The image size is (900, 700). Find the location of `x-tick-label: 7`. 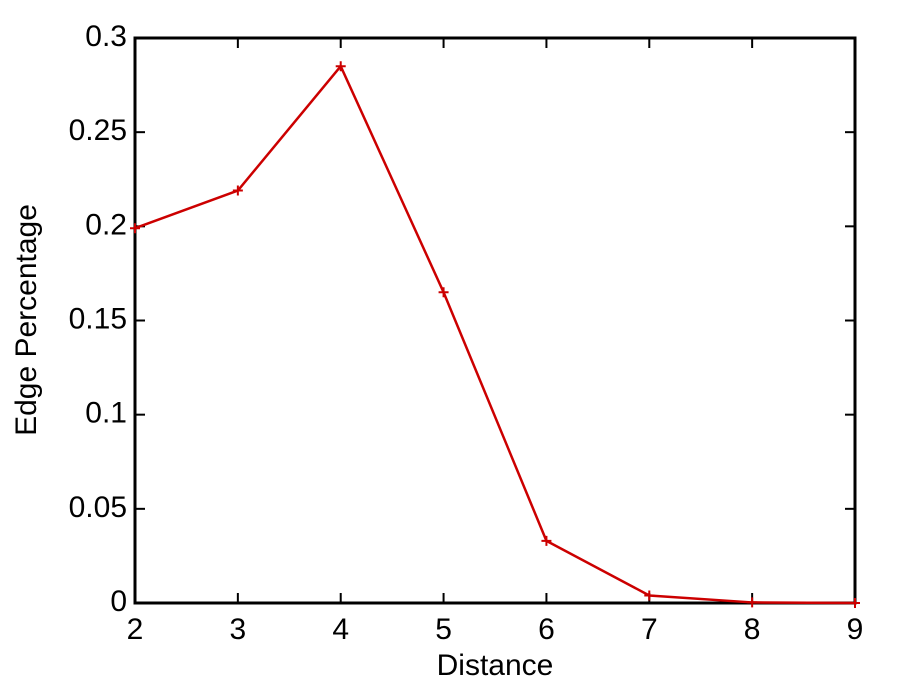

x-tick-label: 7 is located at coordinates (649, 629).